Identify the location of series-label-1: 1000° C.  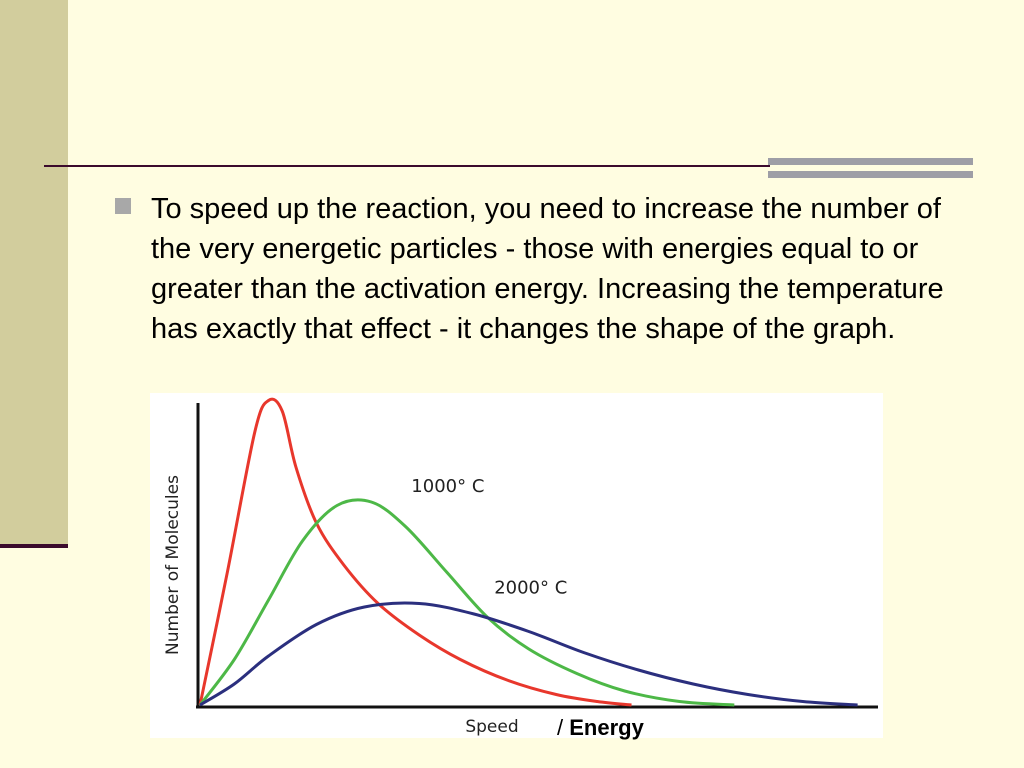
(447, 486).